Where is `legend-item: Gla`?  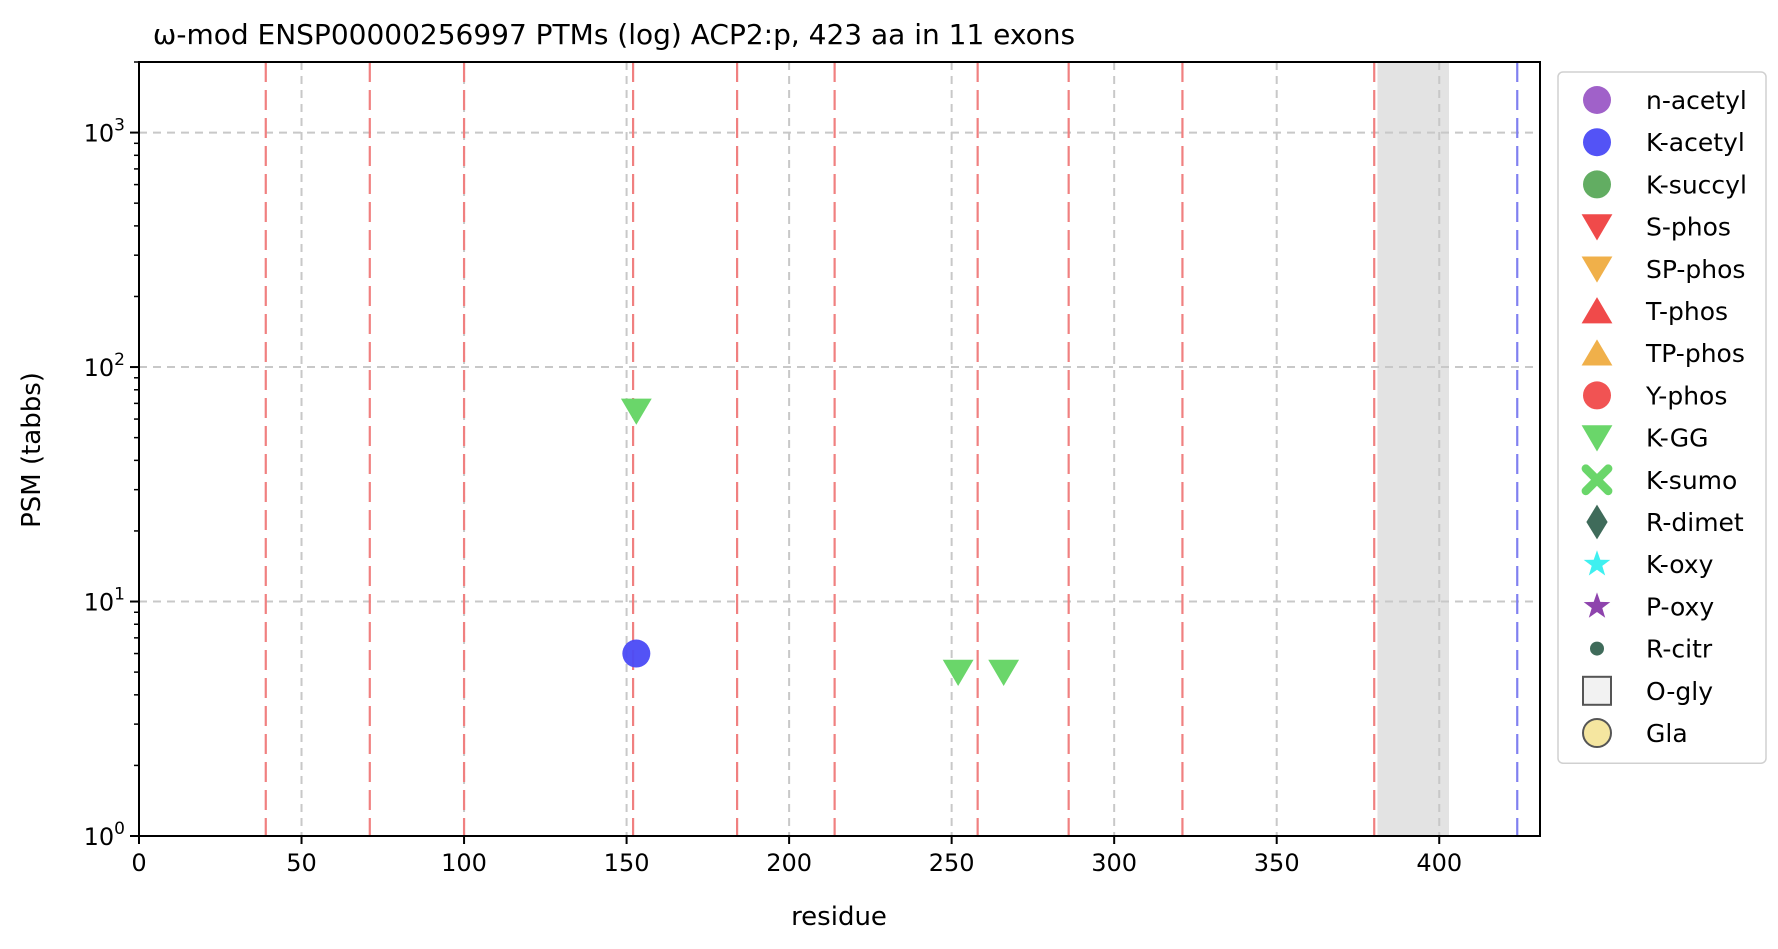
legend-item: Gla is located at coordinates (1635, 733).